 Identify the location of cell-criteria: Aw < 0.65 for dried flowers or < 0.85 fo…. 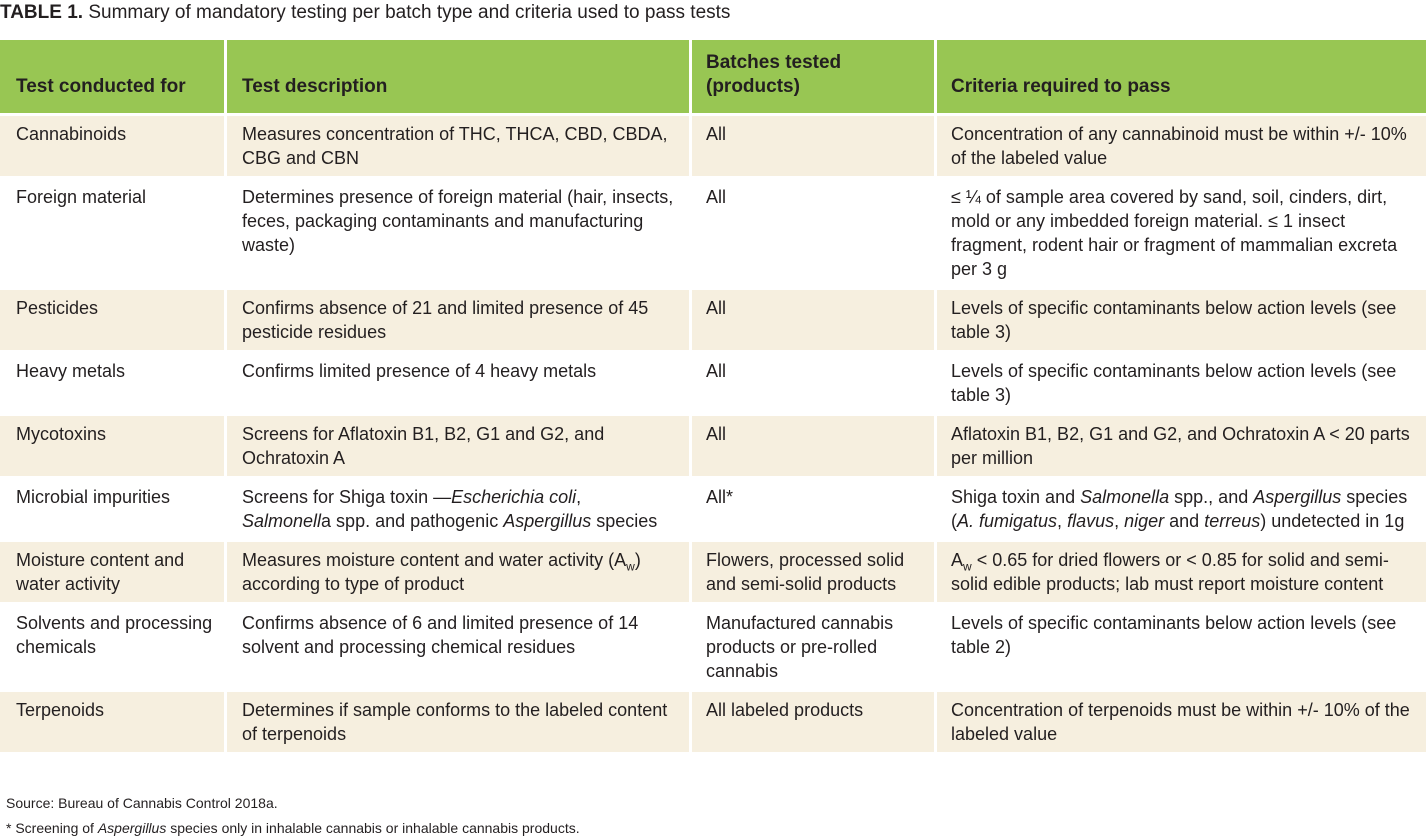
(1180, 570).